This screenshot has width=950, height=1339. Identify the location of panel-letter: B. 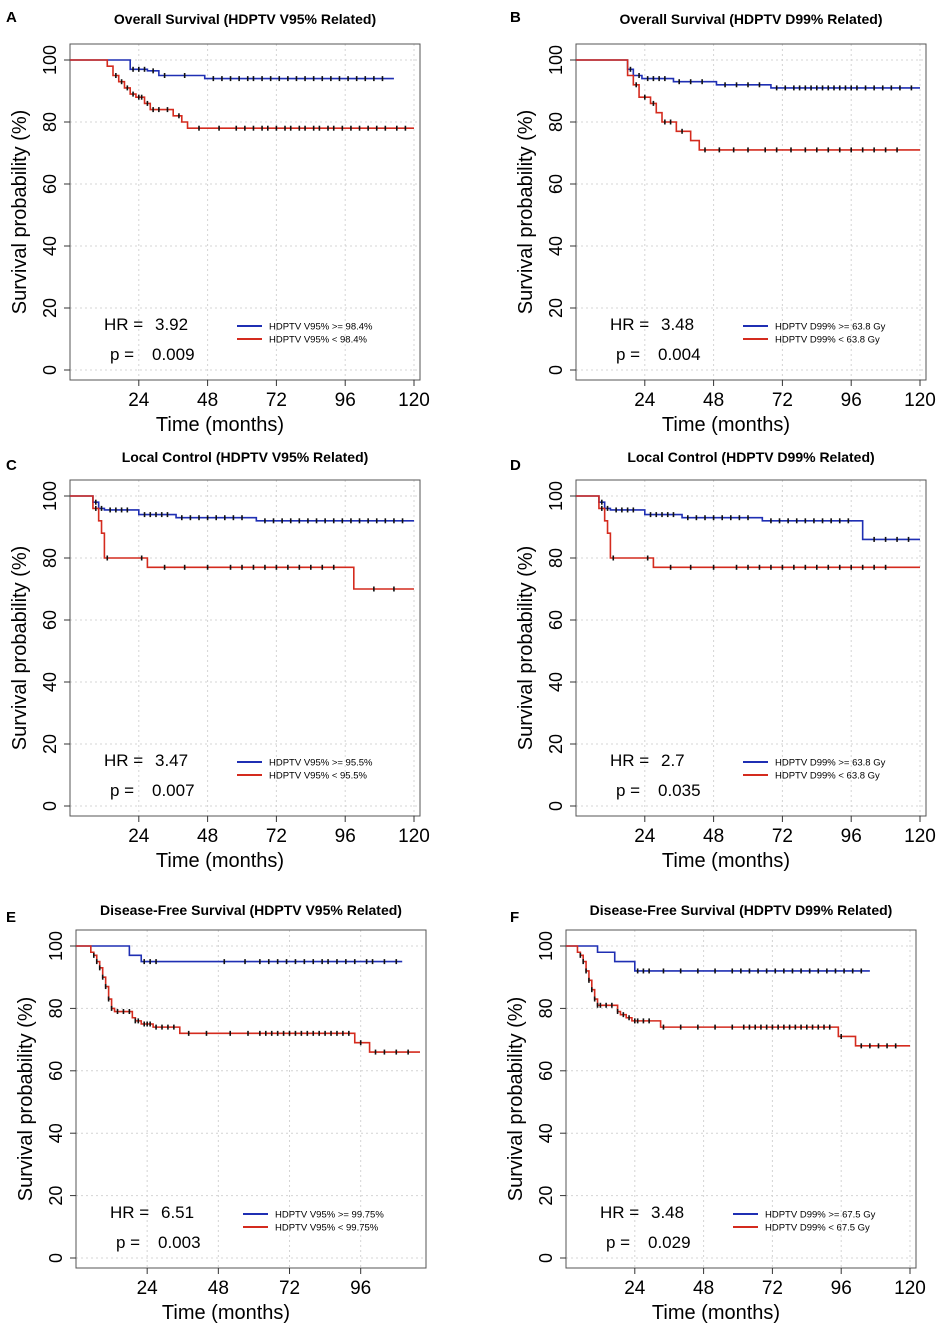
(515, 17).